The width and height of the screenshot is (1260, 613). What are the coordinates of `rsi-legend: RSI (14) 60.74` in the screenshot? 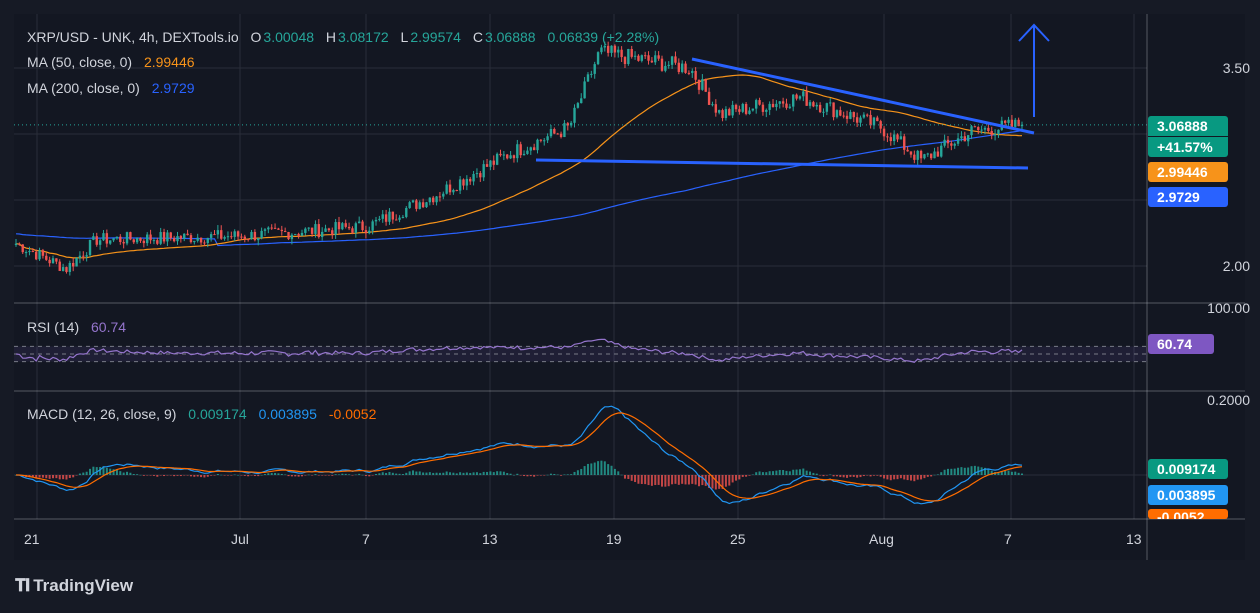 It's located at (77, 327).